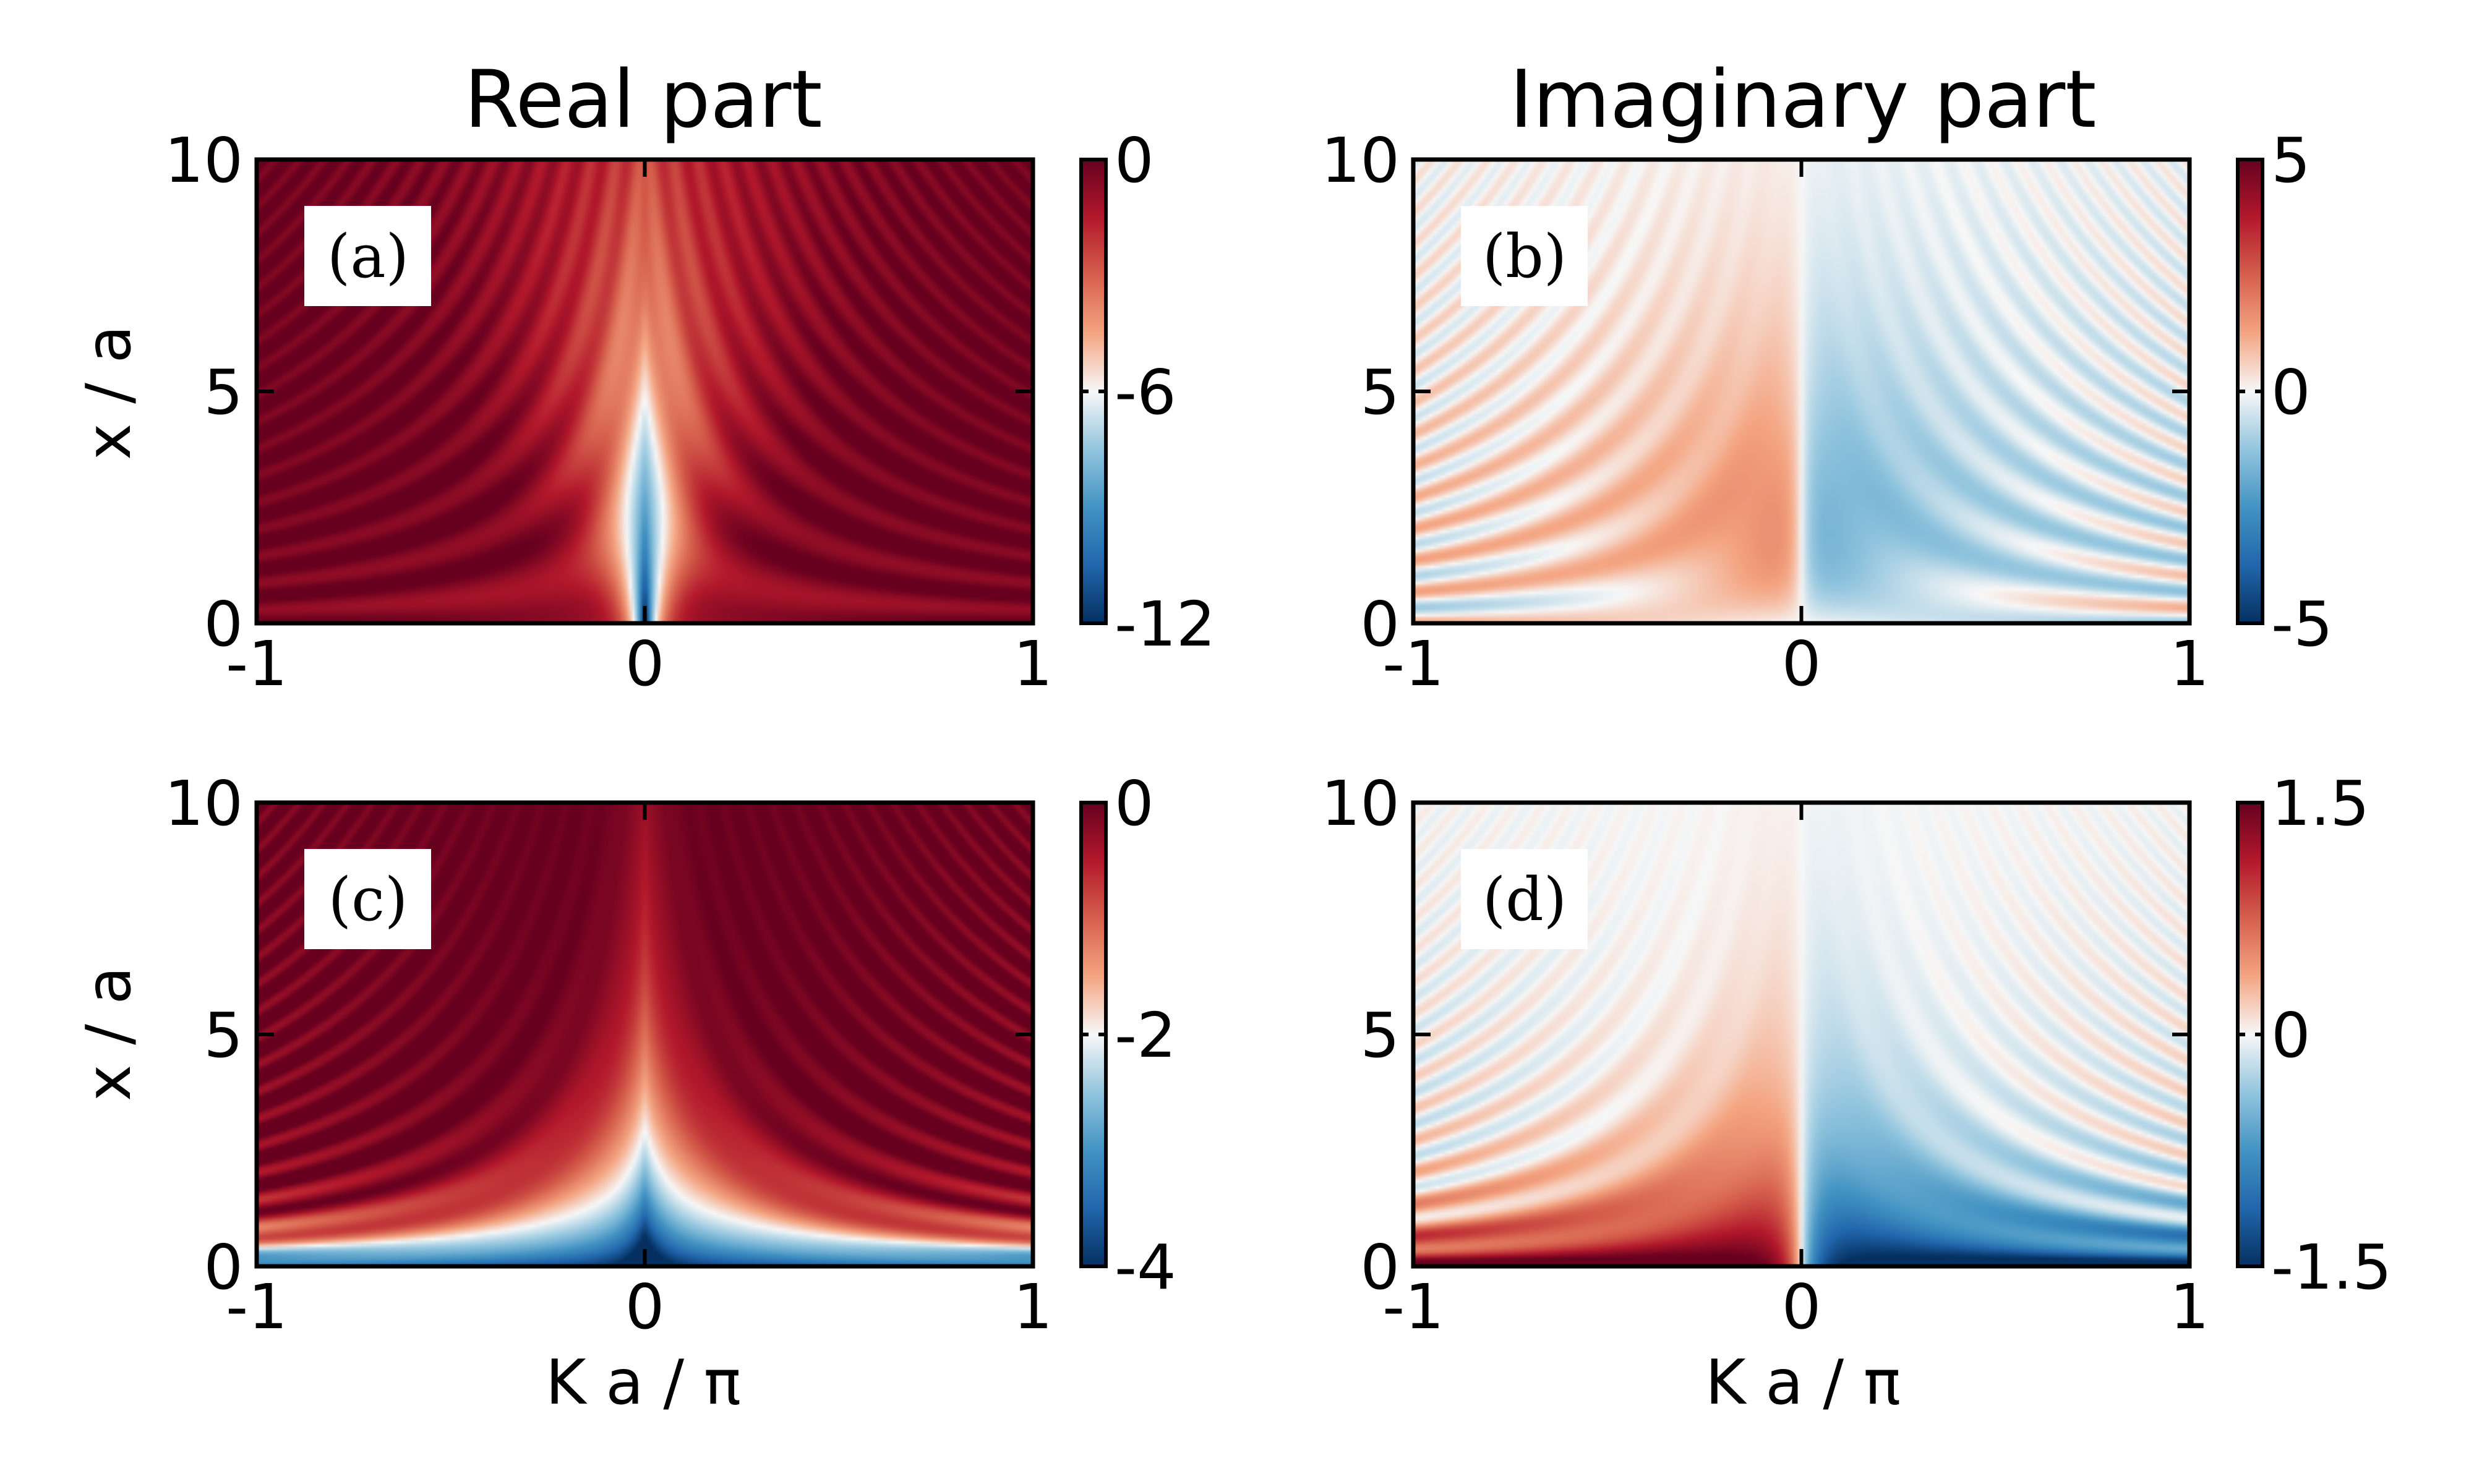 The height and width of the screenshot is (1484, 2474). Describe the element at coordinates (643, 100) in the screenshot. I see `column-title-real: Real part` at that location.